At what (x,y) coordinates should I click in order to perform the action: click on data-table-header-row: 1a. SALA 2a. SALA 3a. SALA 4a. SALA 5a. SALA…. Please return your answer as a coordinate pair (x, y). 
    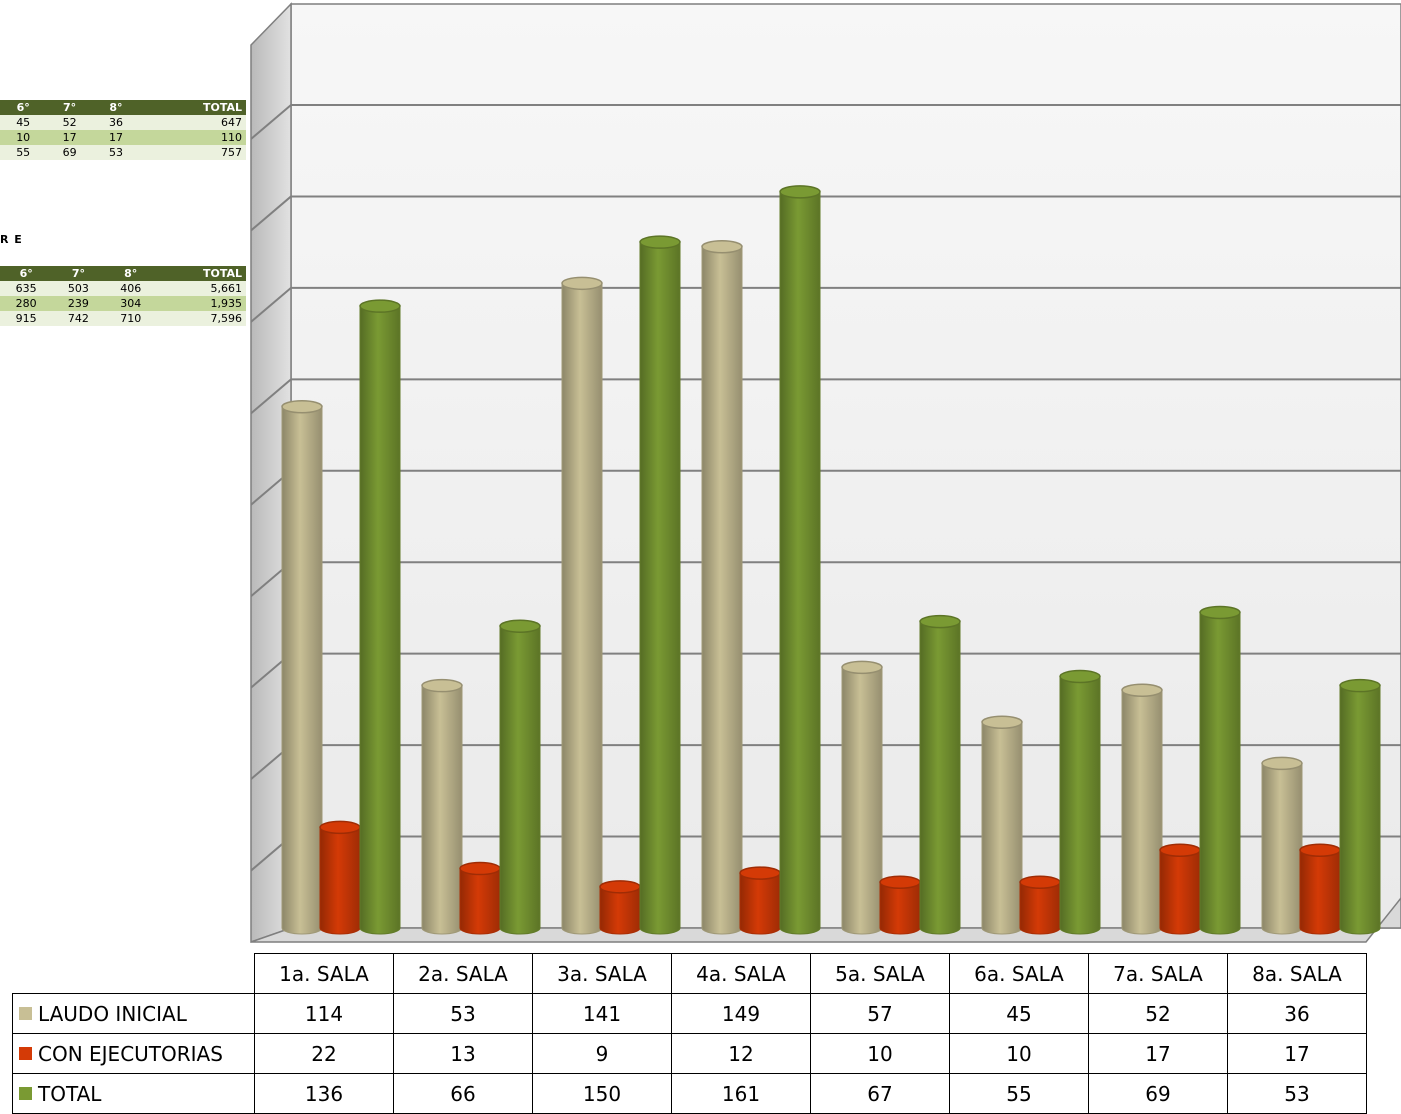
    Looking at the image, I should click on (689, 973).